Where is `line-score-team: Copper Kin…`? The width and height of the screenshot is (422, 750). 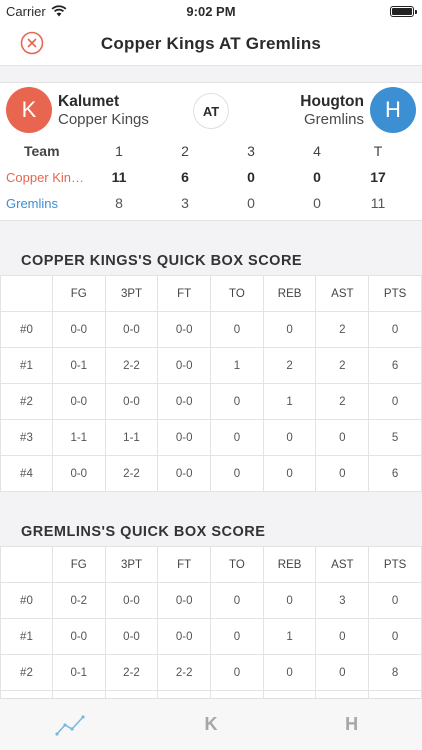 line-score-team: Copper Kin… is located at coordinates (45, 177).